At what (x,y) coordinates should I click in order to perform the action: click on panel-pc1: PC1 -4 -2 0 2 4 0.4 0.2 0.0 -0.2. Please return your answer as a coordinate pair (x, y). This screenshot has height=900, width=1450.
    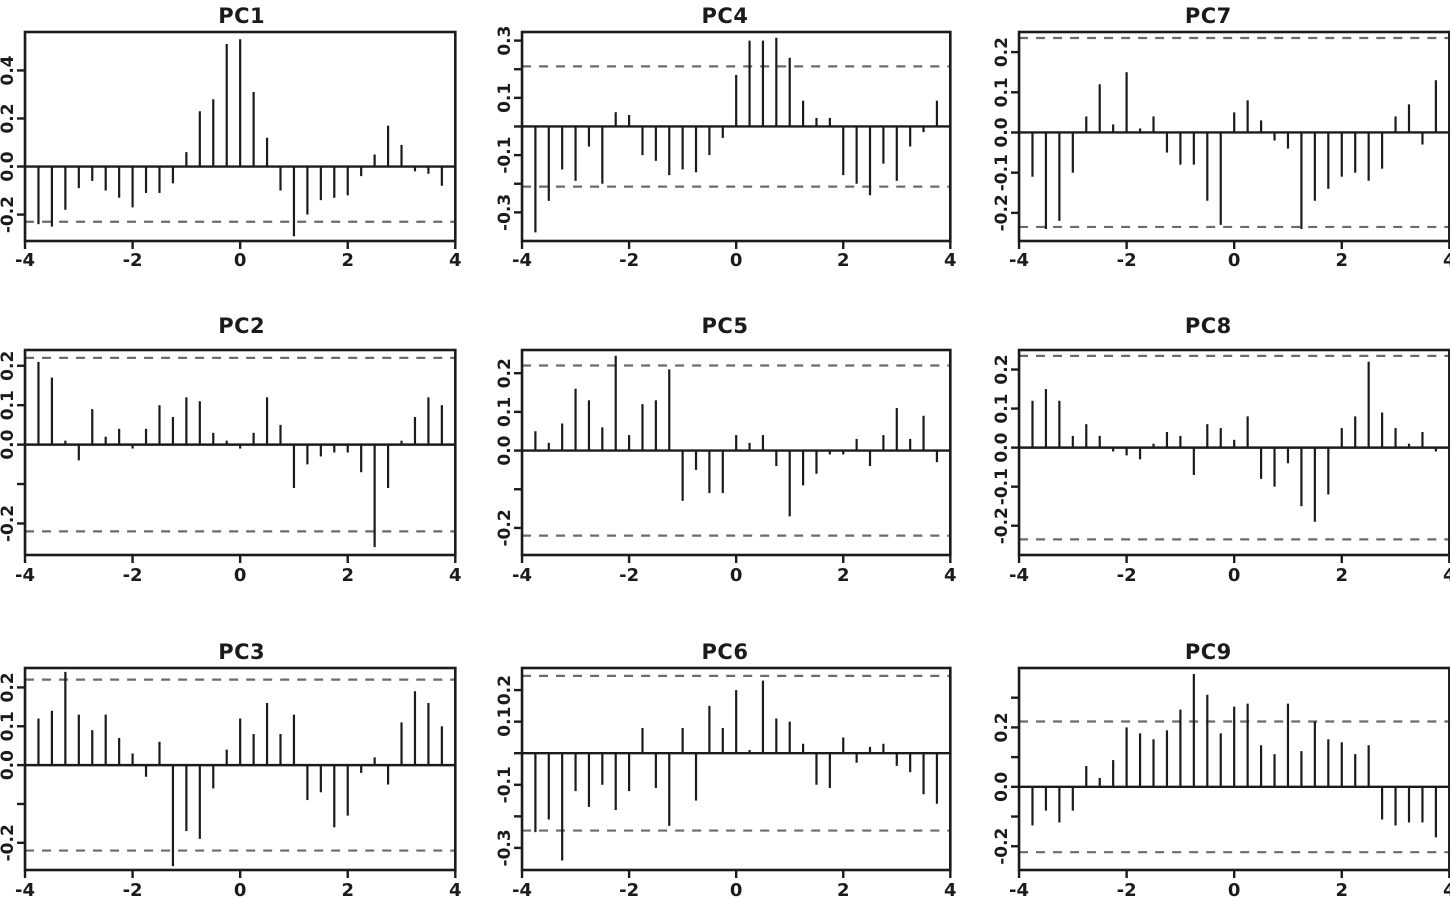
    Looking at the image, I should click on (241, 150).